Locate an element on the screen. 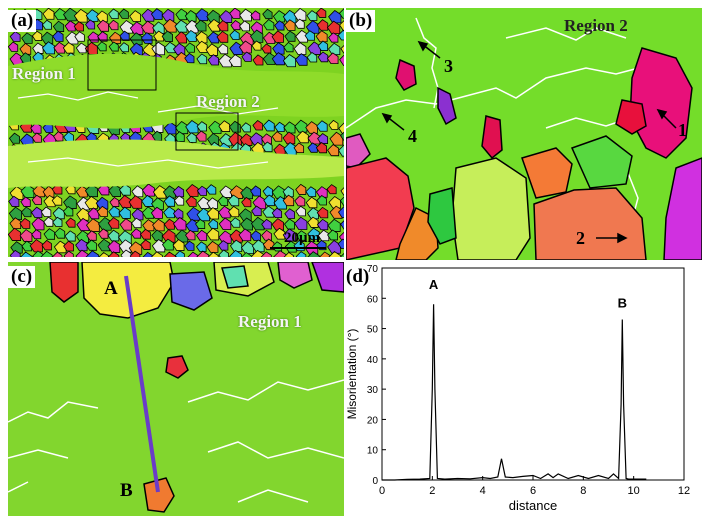  panel-a-label: (a) is located at coordinates (22, 21).